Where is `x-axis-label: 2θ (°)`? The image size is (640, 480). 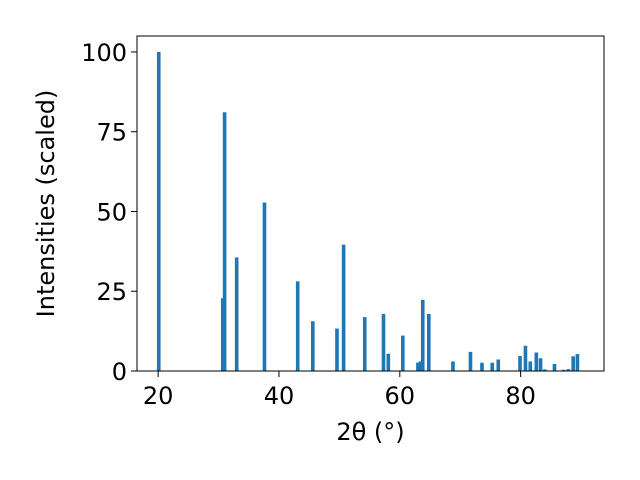 x-axis-label: 2θ (°) is located at coordinates (370, 432).